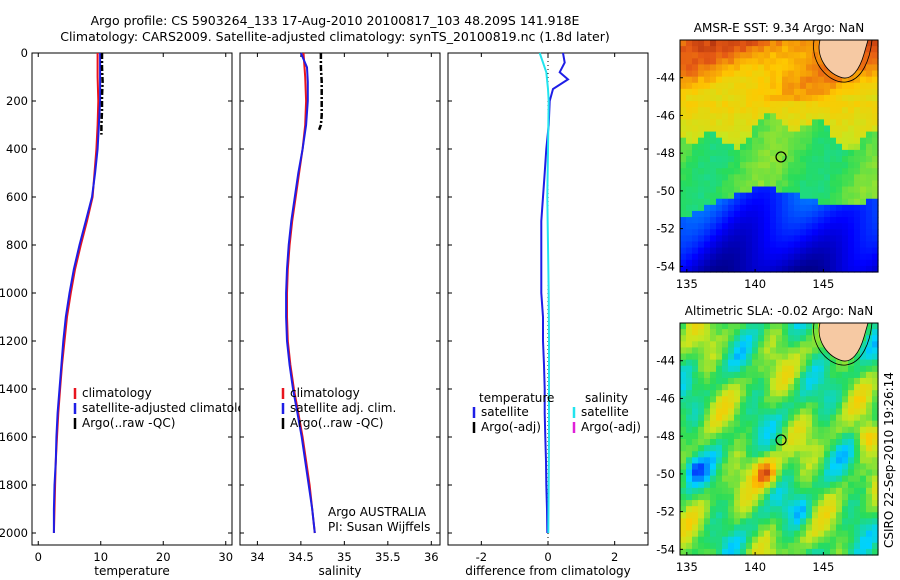 This screenshot has height=580, width=900. What do you see at coordinates (665, 191) in the screenshot?
I see `sst-map-lat-label: -50` at bounding box center [665, 191].